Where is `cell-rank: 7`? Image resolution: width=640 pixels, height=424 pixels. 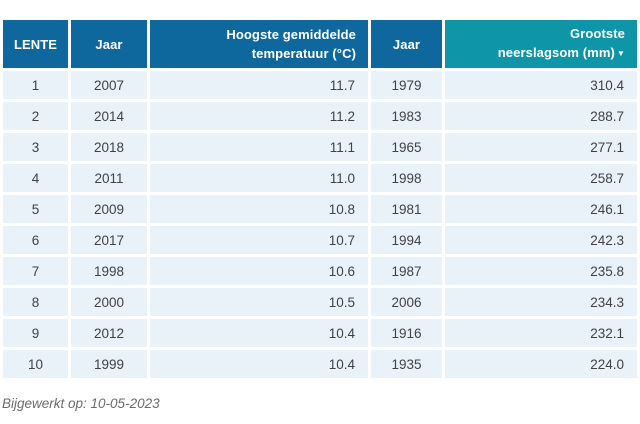 cell-rank: 7 is located at coordinates (35, 271).